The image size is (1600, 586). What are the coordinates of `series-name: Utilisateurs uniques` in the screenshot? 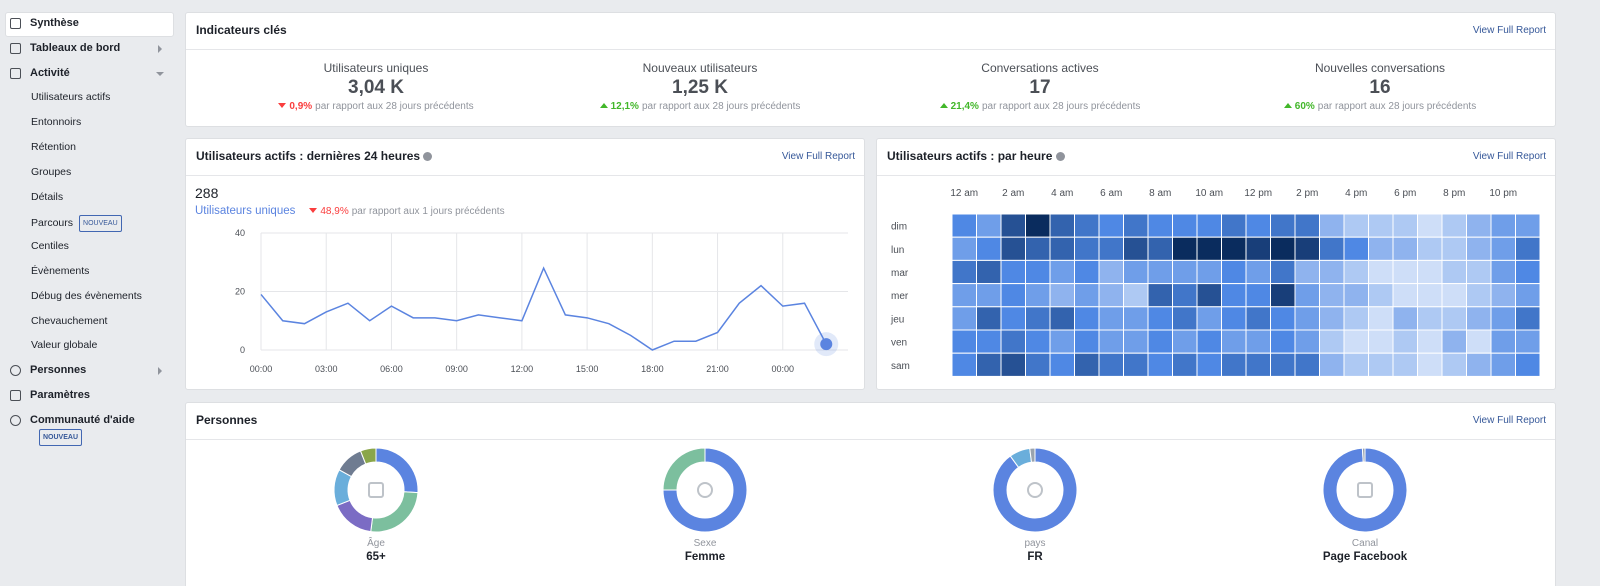 It's located at (245, 211).